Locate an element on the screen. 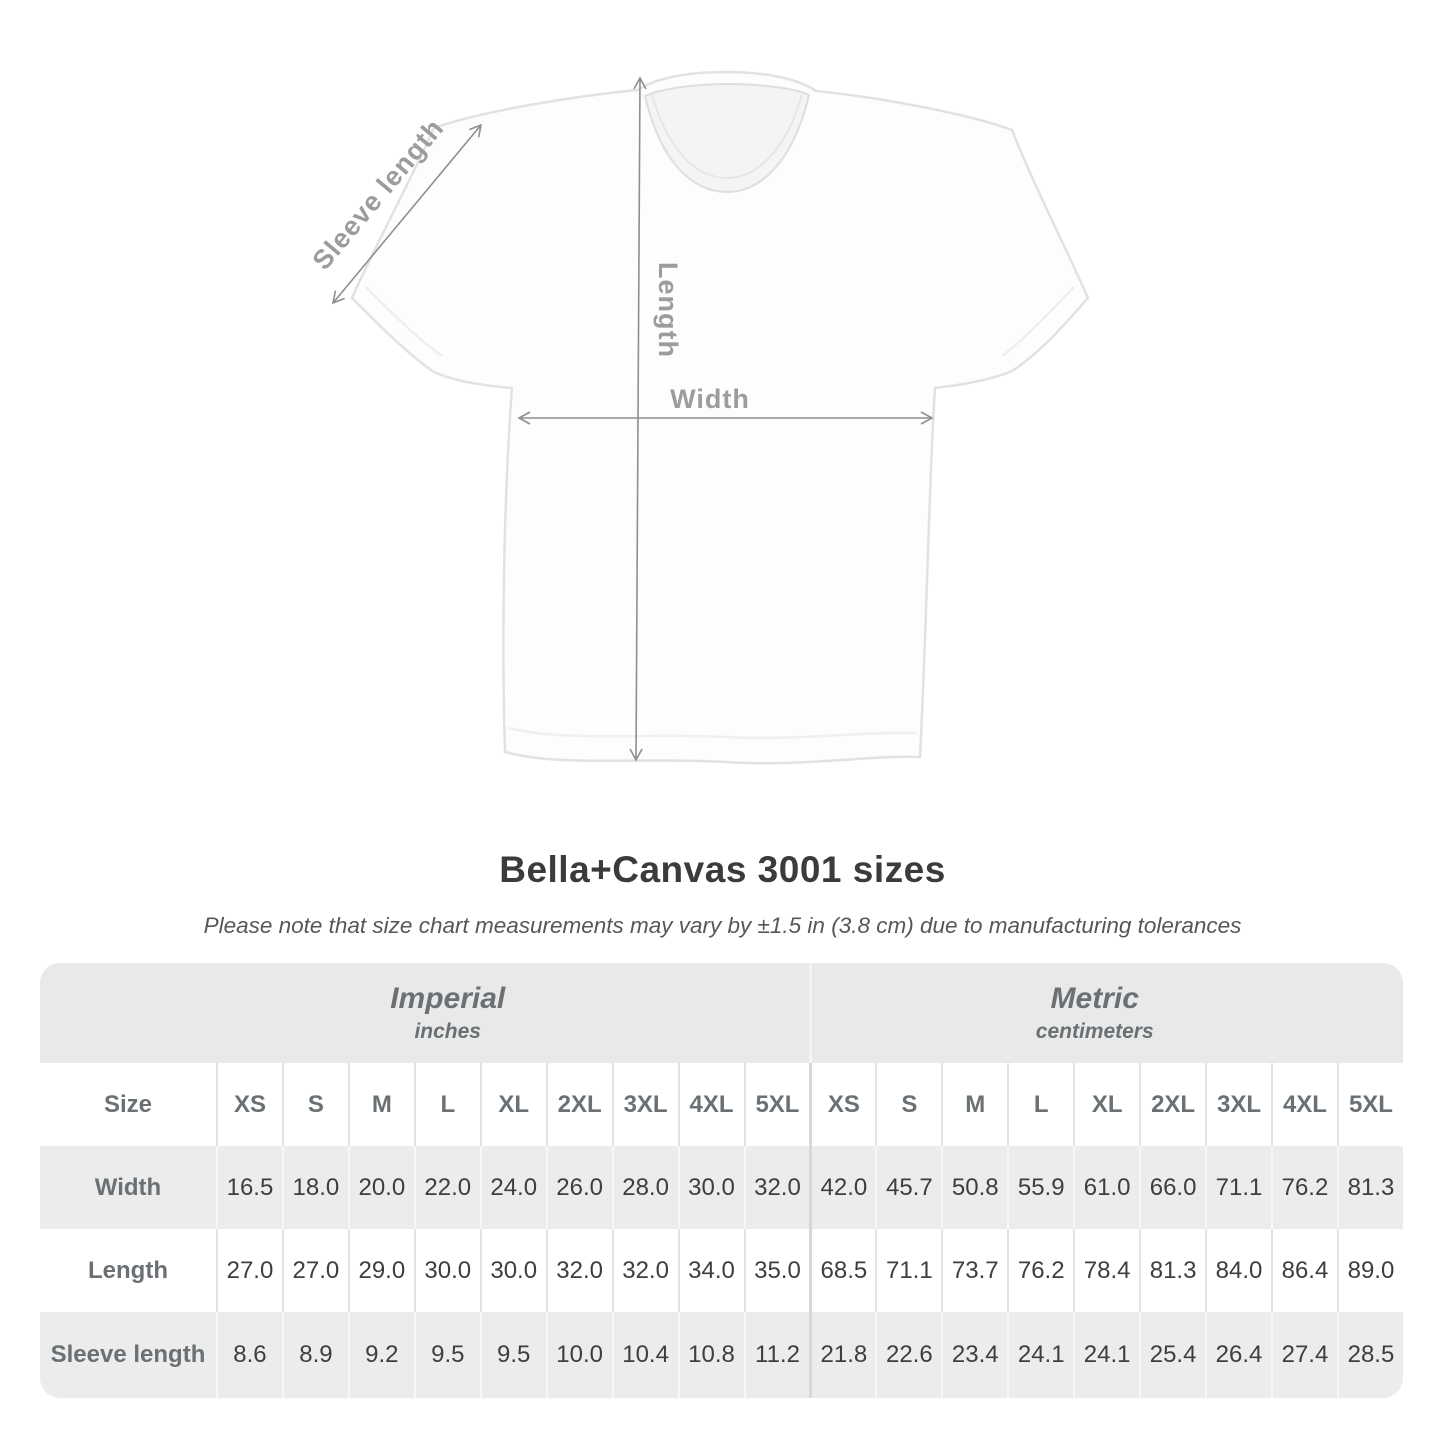 This screenshot has height=1445, width=1445. value-cell: 22.0 is located at coordinates (446, 1187).